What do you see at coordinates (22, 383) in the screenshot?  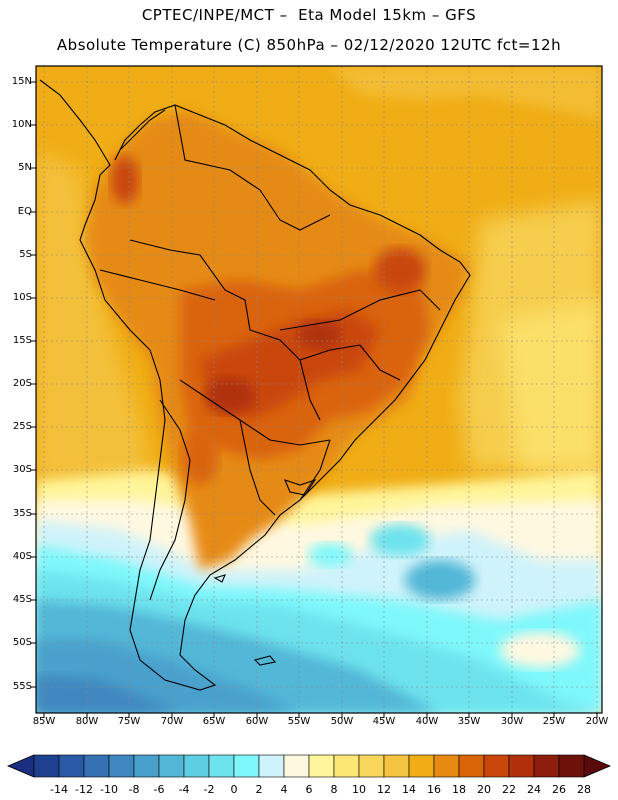 I see `lat-label: 20S` at bounding box center [22, 383].